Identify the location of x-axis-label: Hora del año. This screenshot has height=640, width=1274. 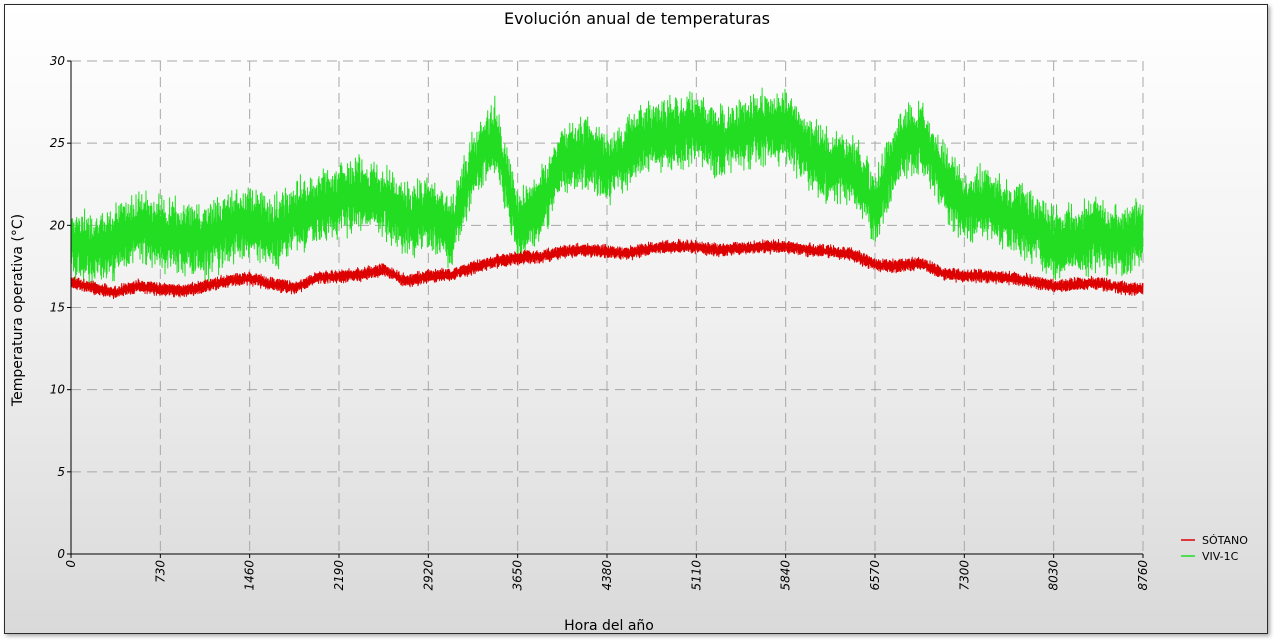
(609, 626).